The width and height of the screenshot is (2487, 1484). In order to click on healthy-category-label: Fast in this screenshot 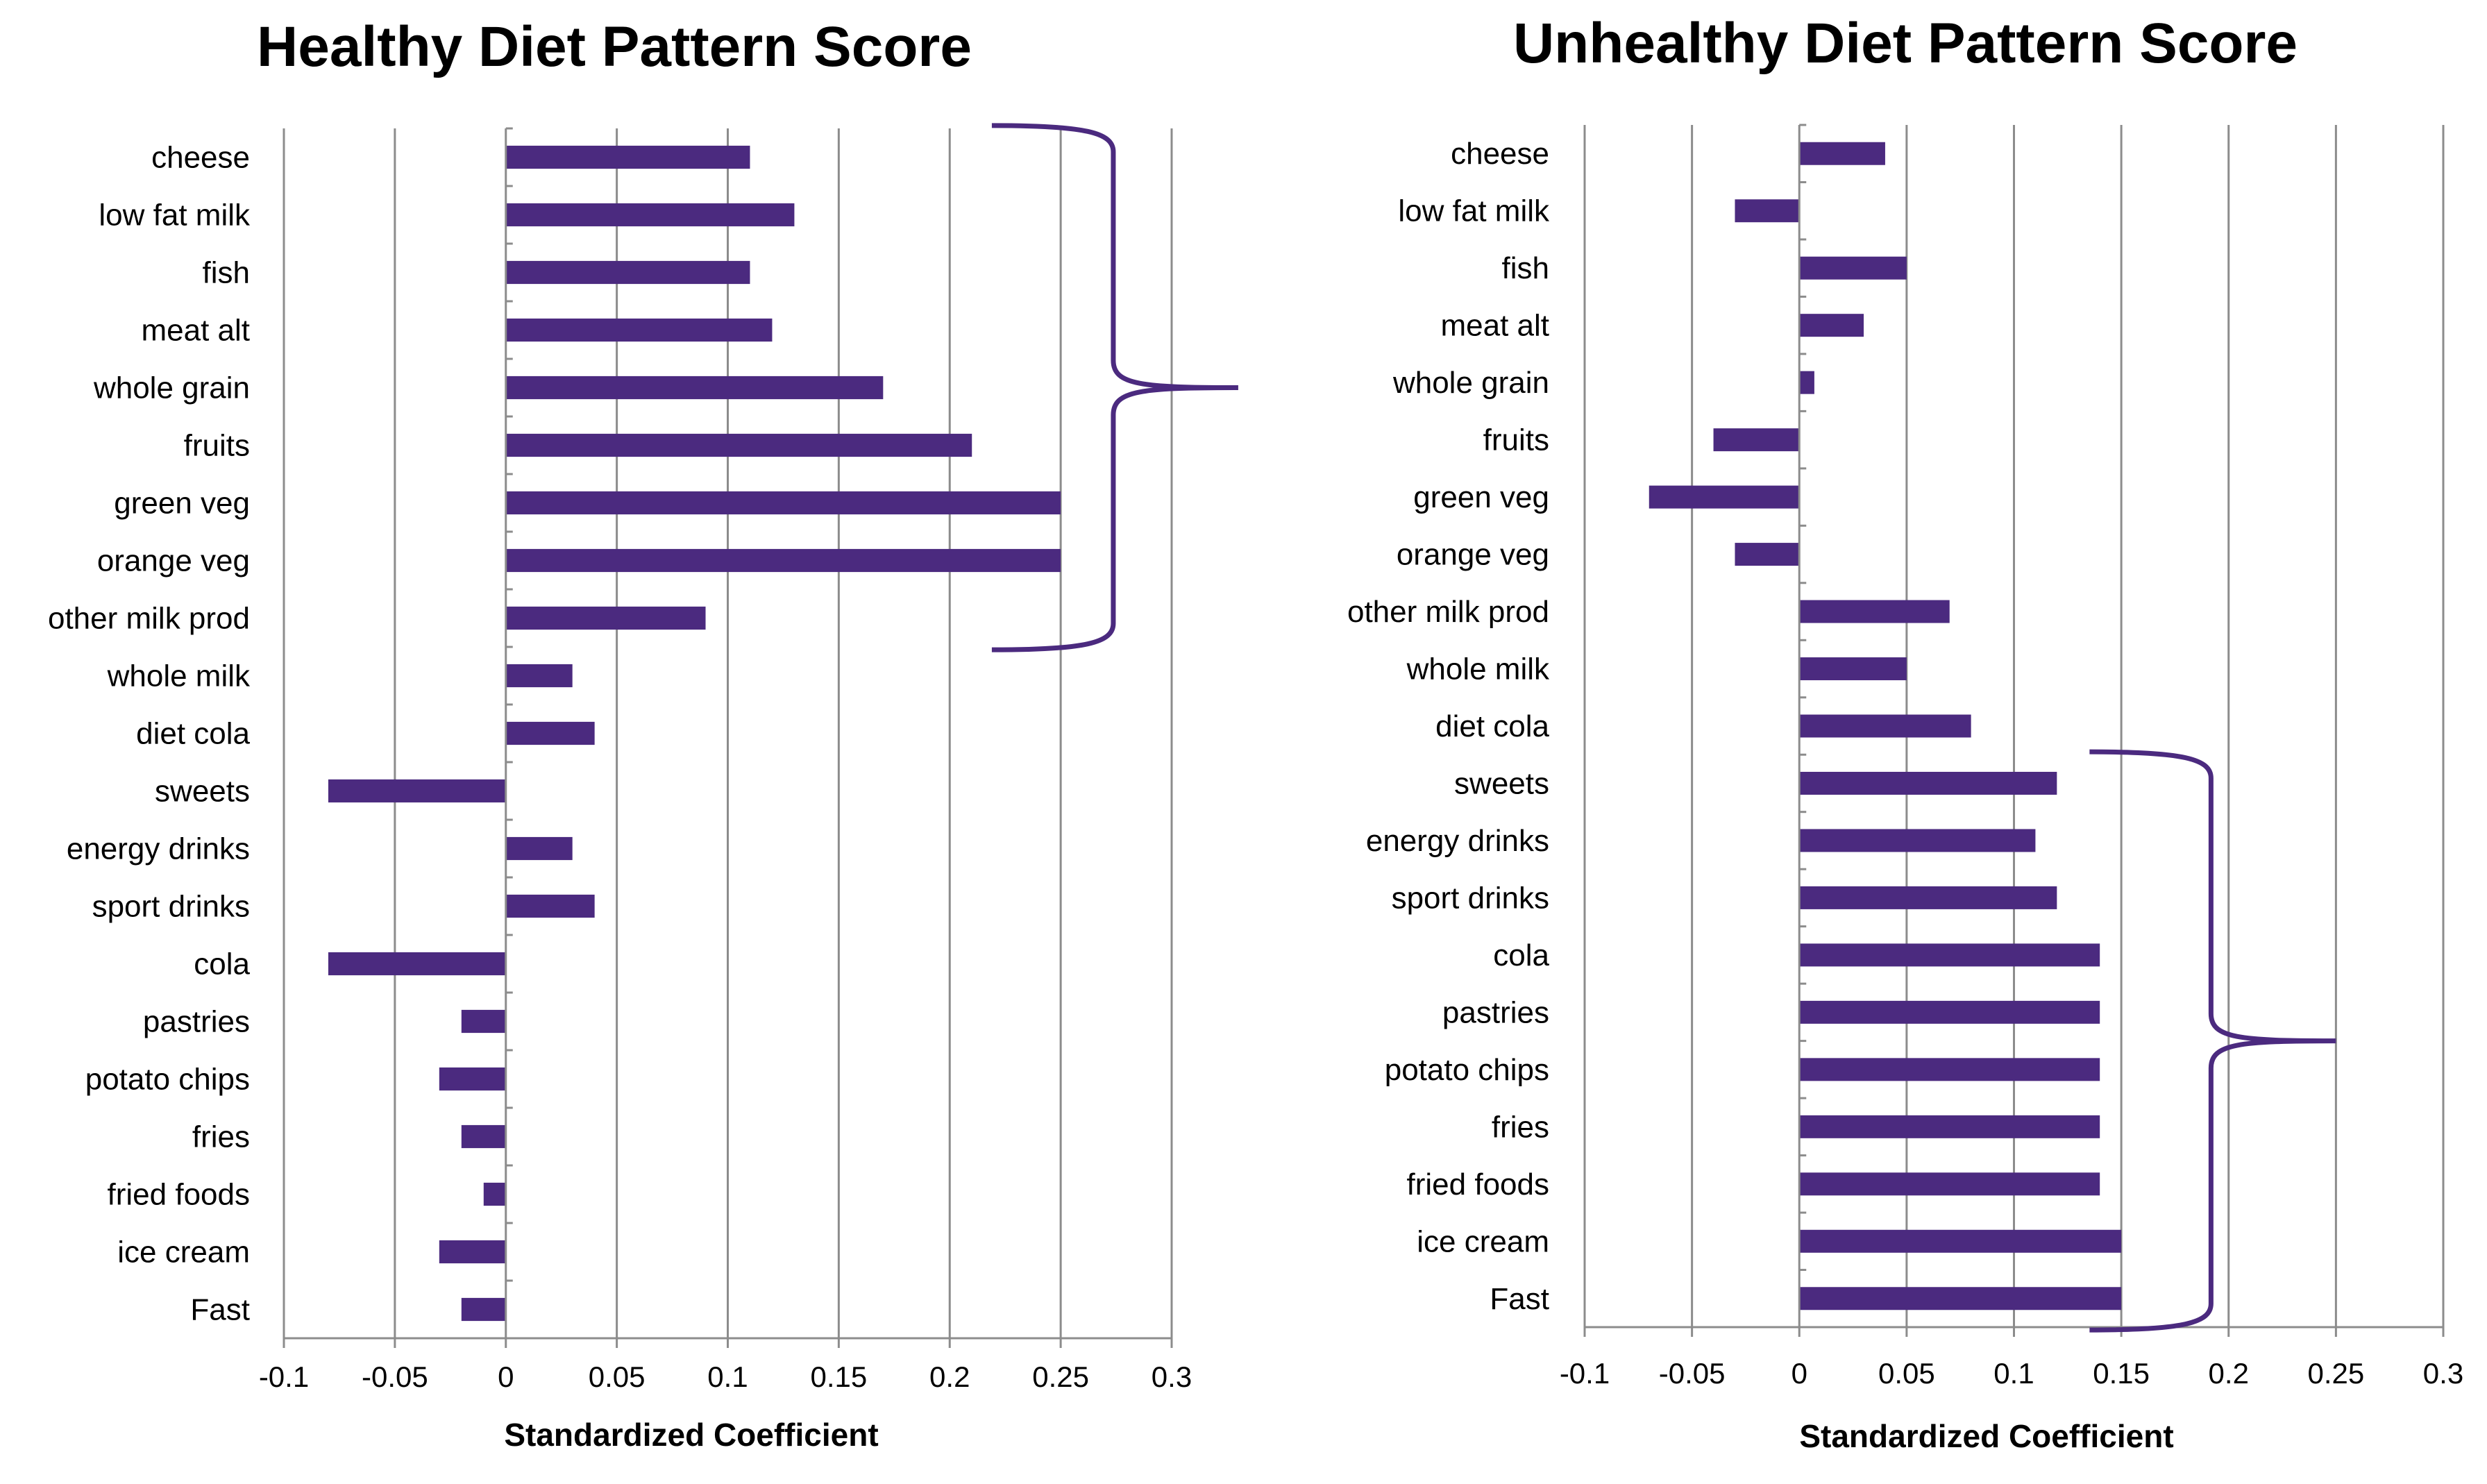, I will do `click(220, 1310)`.